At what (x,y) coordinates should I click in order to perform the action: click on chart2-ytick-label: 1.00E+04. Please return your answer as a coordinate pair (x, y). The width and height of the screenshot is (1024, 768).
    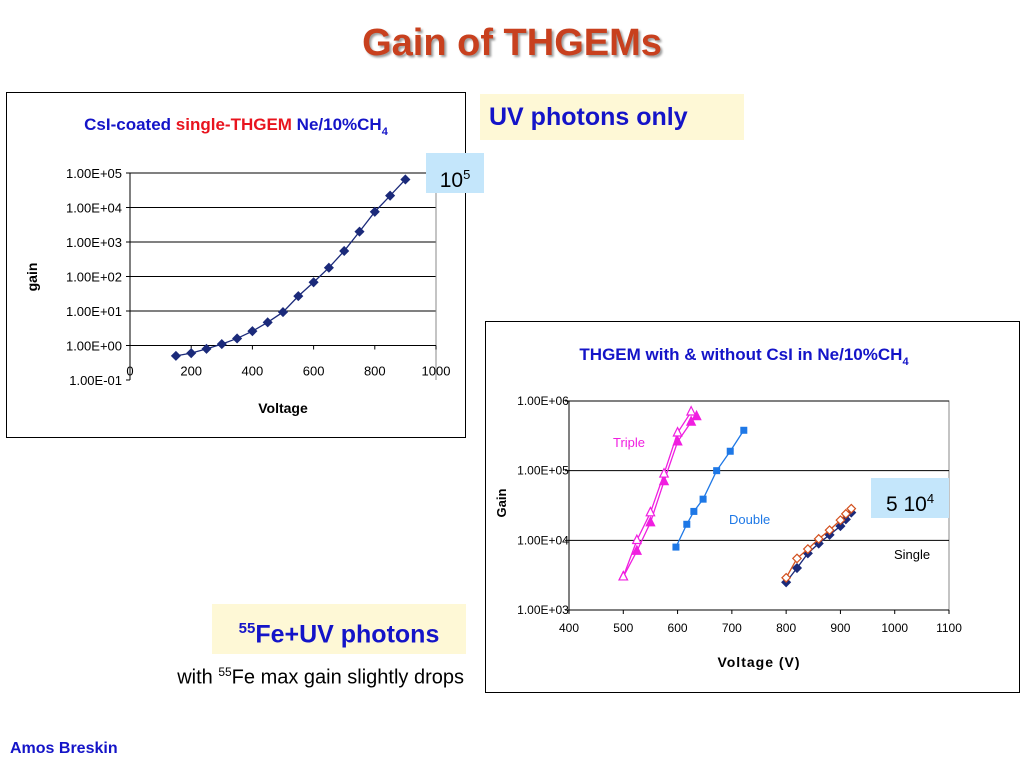
    Looking at the image, I should click on (543, 540).